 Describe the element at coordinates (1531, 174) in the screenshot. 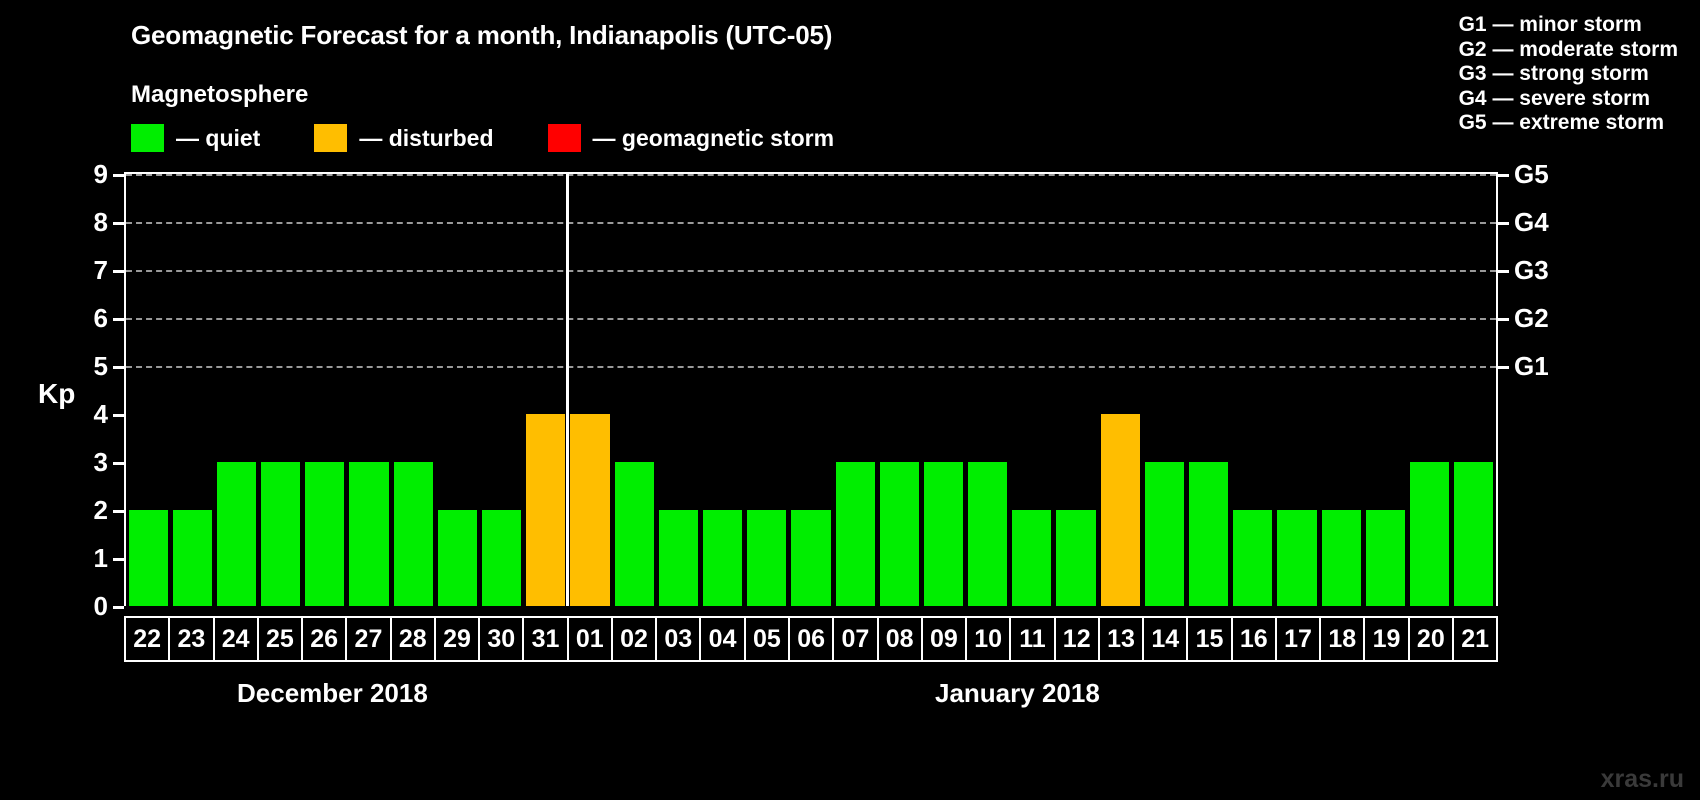

I see `g-tick-label-G5: G5` at that location.